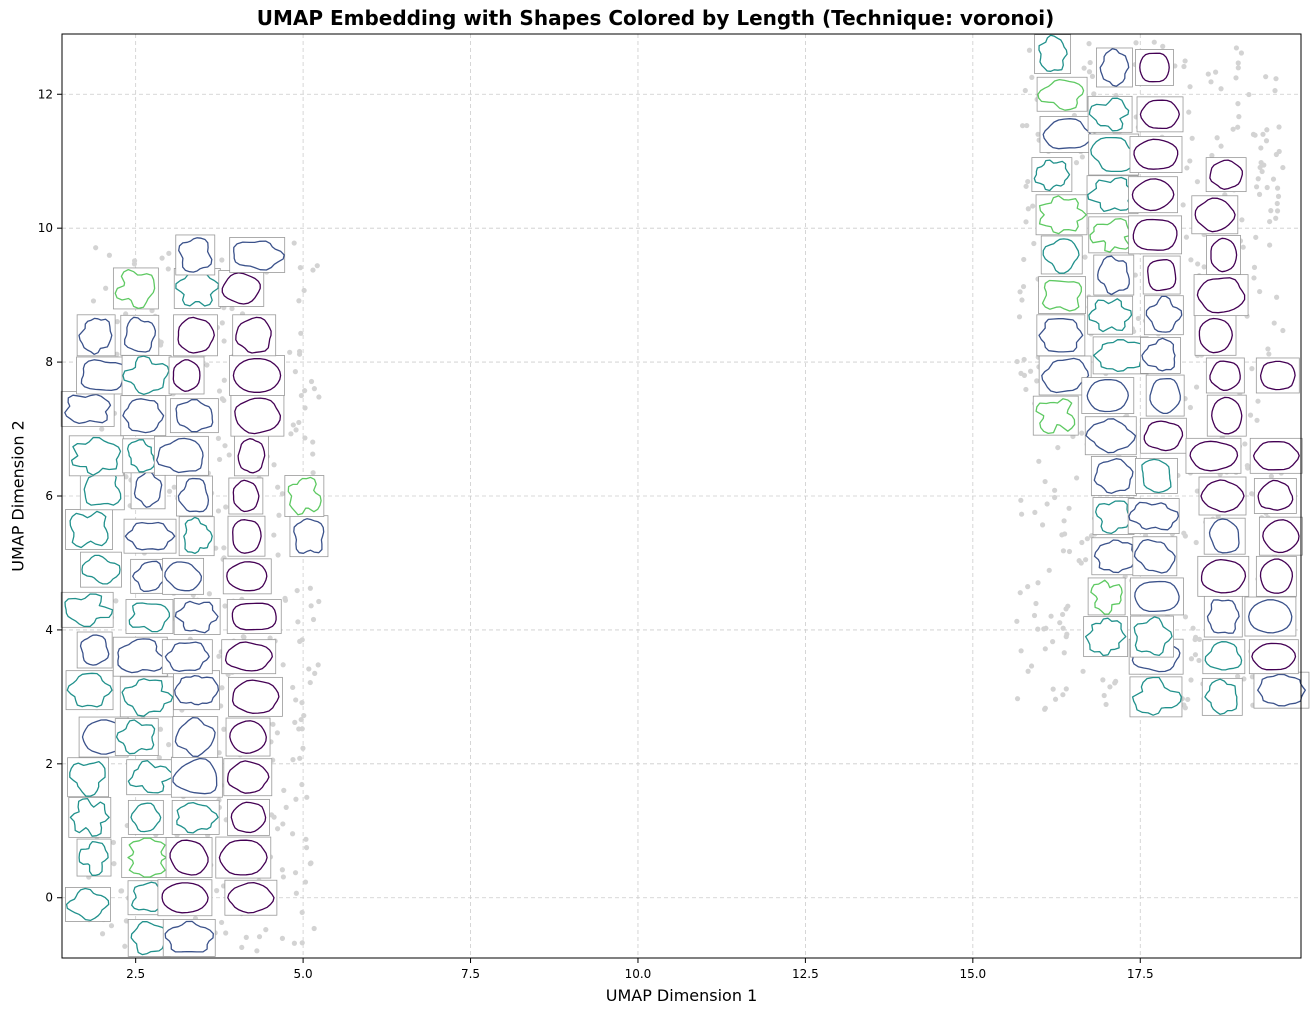 The height and width of the screenshot is (1015, 1311). I want to click on y-axis-label: UMAP Dimension 2, so click(18, 496).